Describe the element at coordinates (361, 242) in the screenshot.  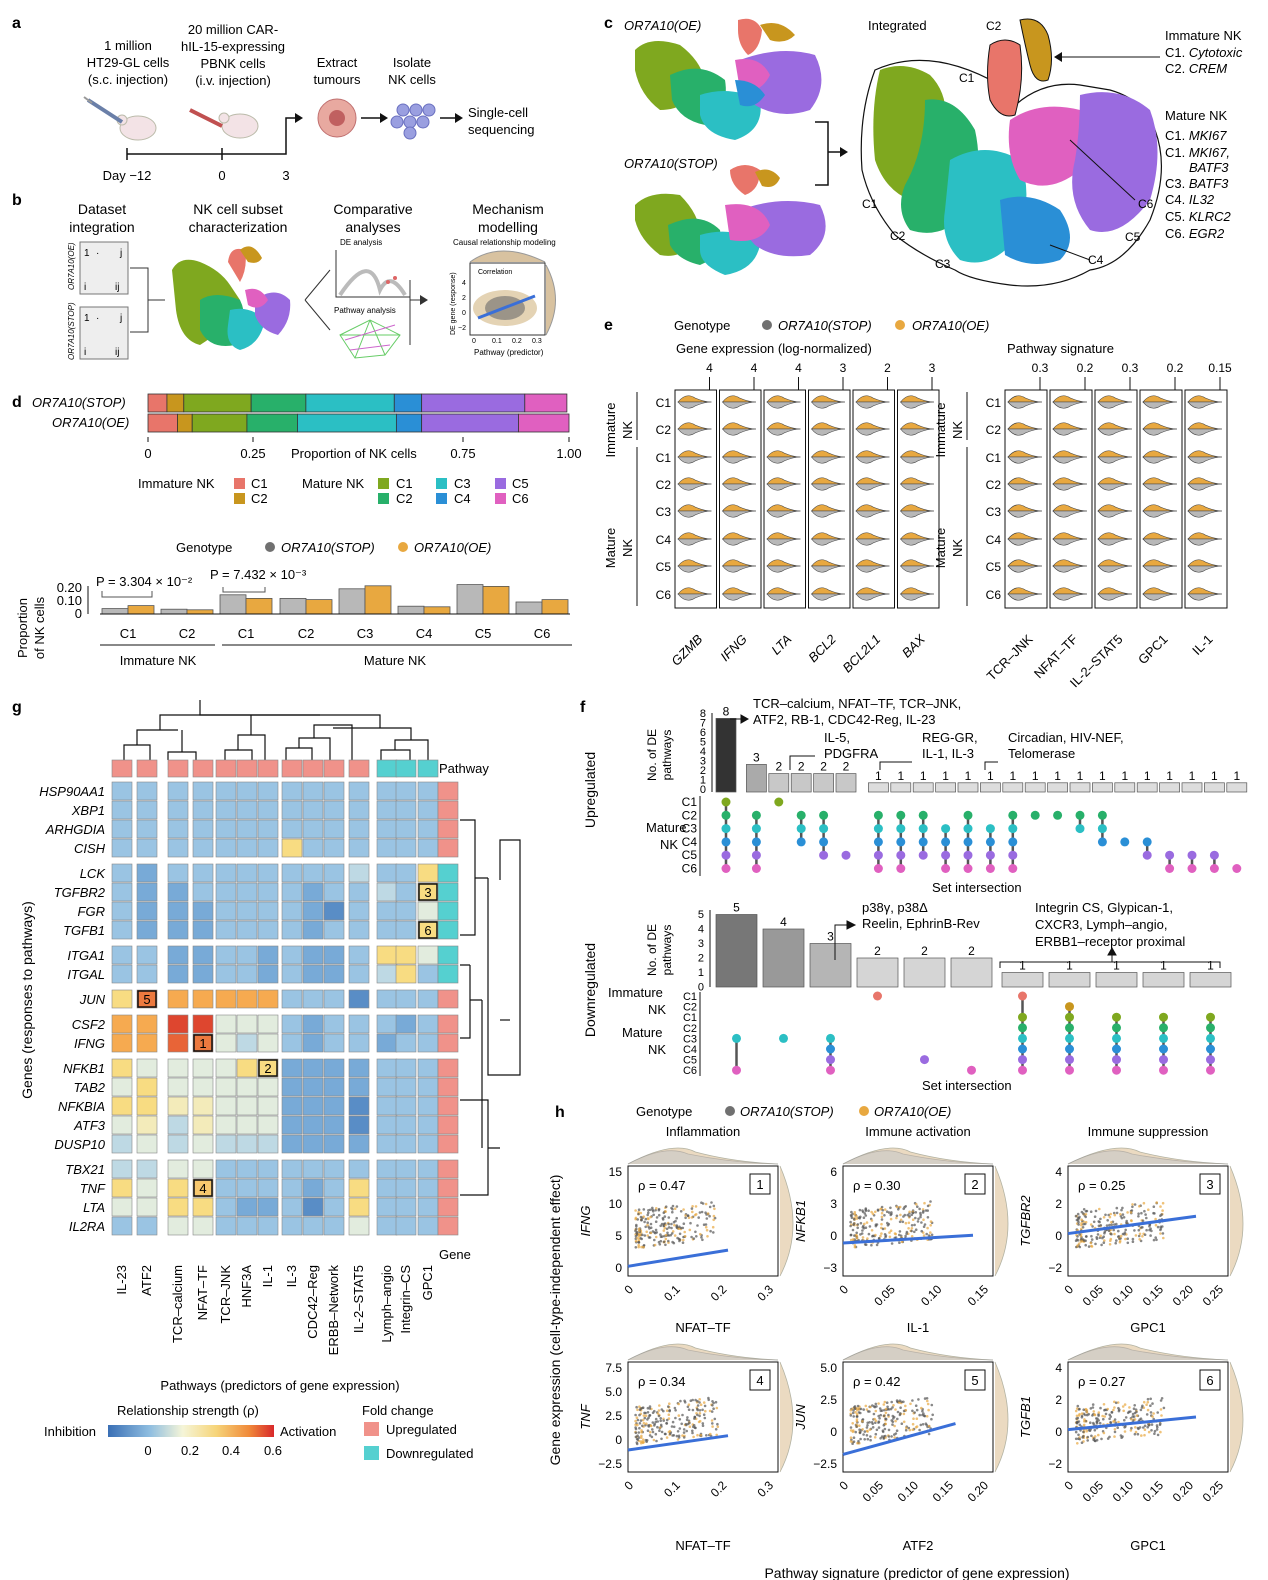
I see `b-de-label: DE analysis` at that location.